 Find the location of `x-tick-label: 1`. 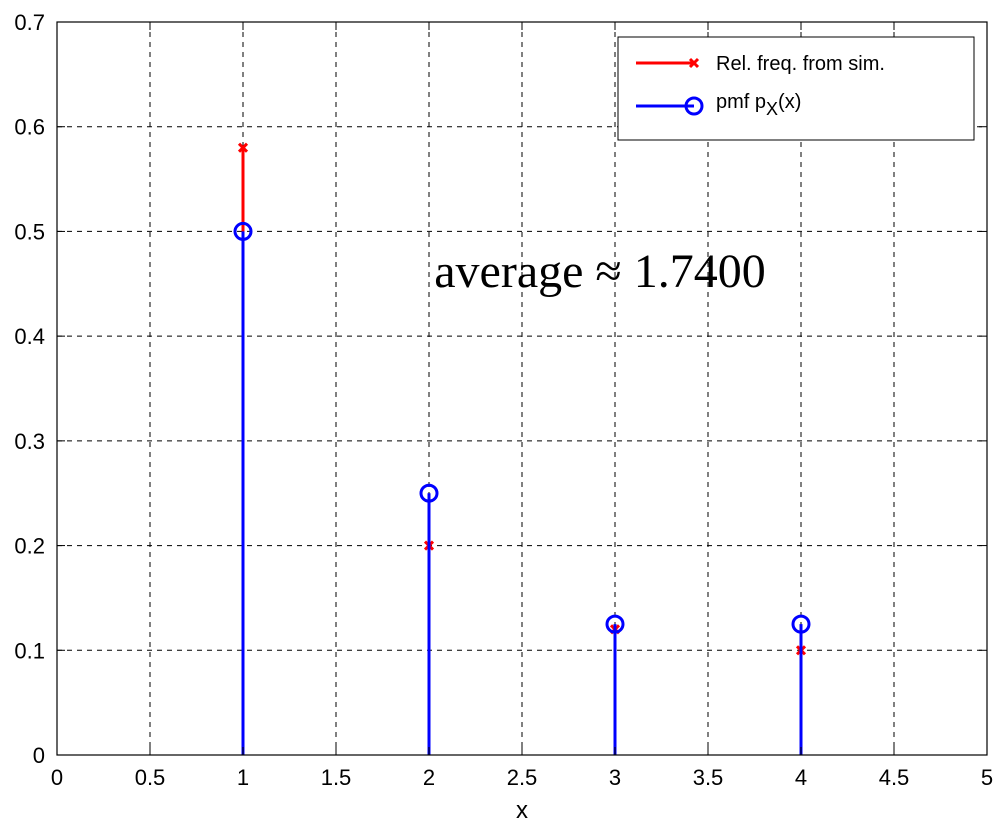

x-tick-label: 1 is located at coordinates (243, 777).